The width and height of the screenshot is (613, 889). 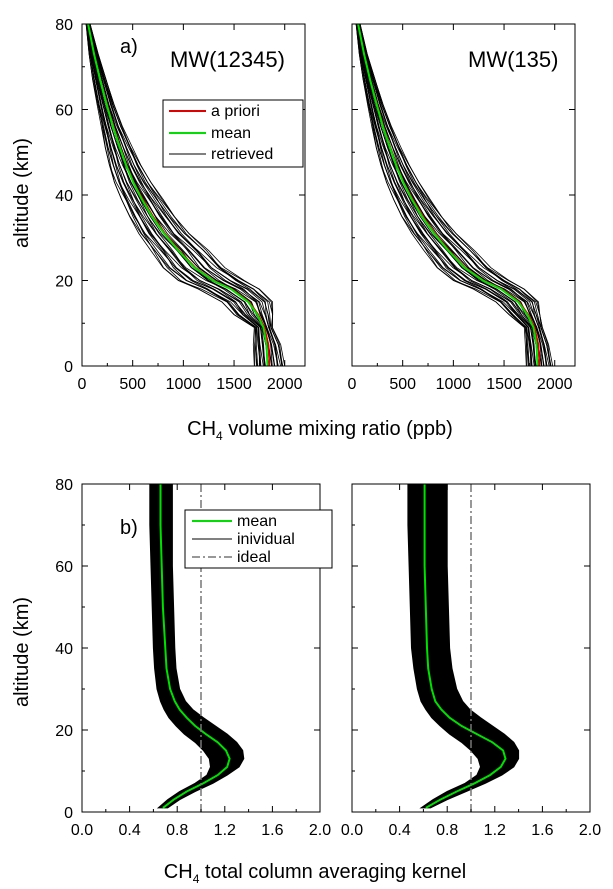 I want to click on ytick-label-b-left-3: 60, so click(x=64, y=567).